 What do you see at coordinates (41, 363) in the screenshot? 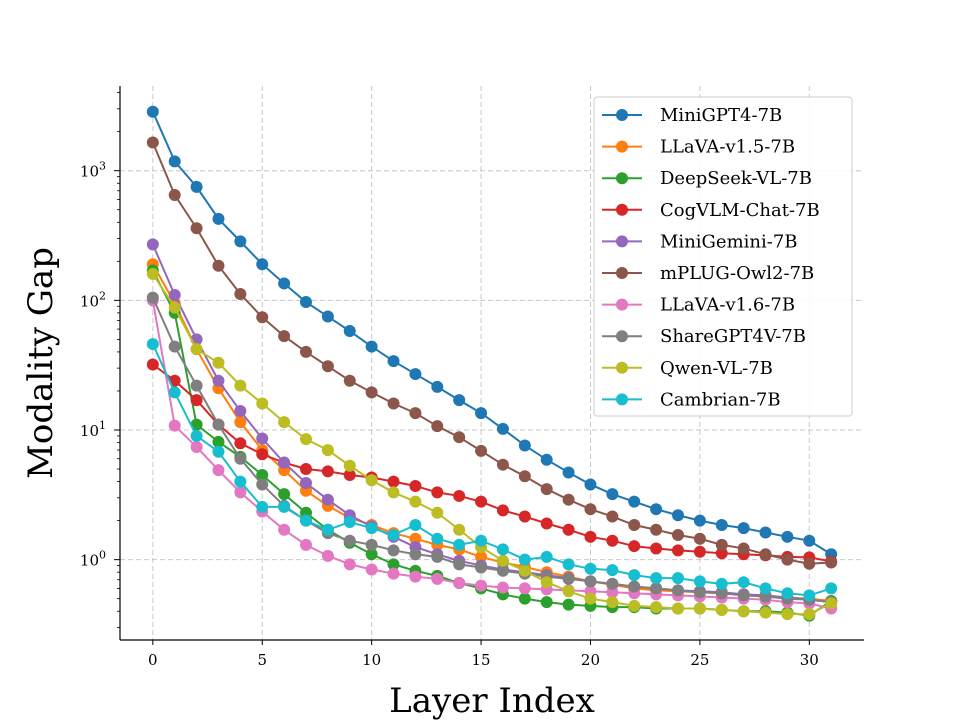
I see `y-axis-title: Modality Gap` at bounding box center [41, 363].